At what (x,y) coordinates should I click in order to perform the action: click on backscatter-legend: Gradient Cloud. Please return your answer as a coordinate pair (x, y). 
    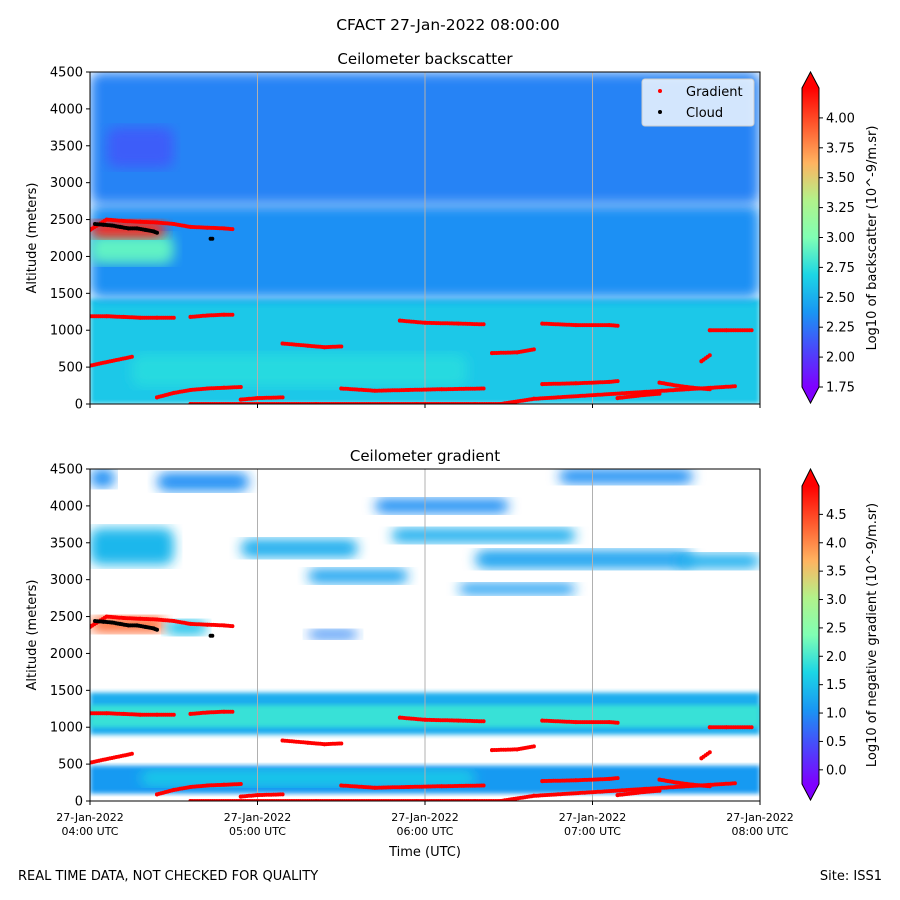
    Looking at the image, I should click on (698, 102).